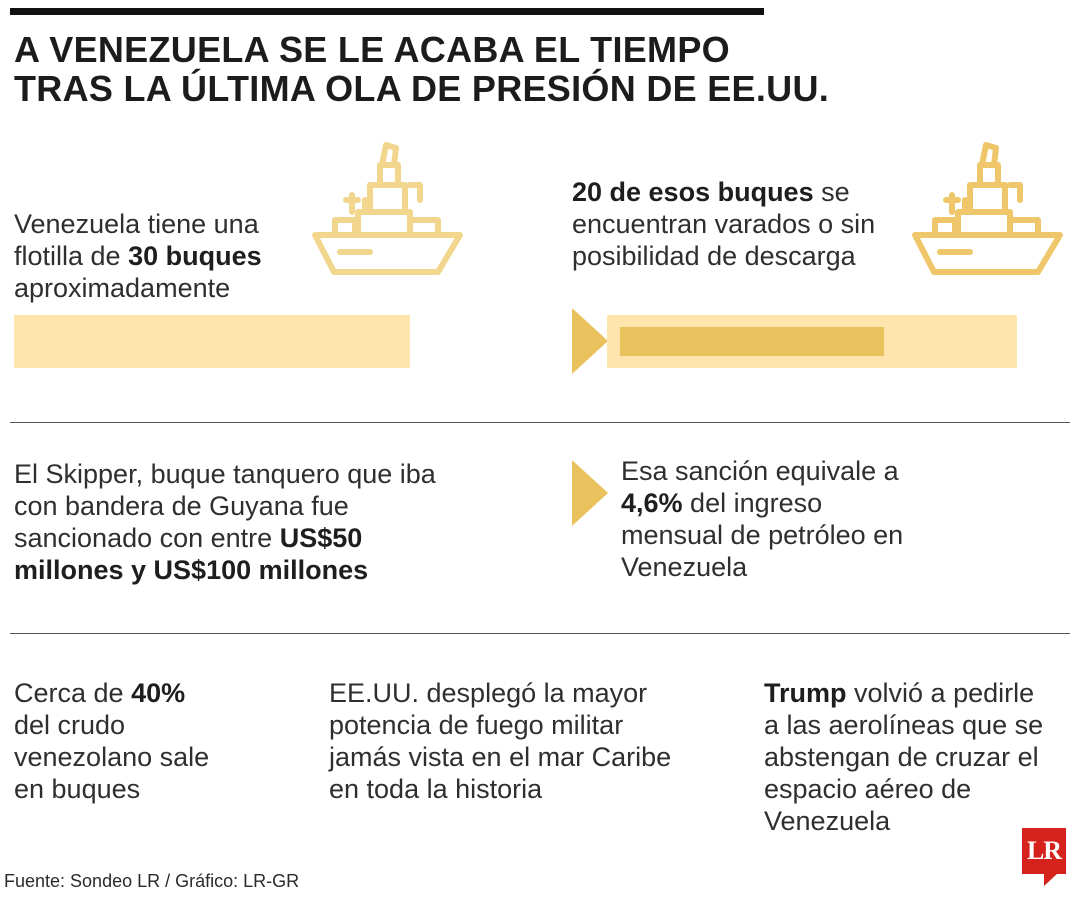  What do you see at coordinates (1044, 851) in the screenshot?
I see `lr-logo: LR` at bounding box center [1044, 851].